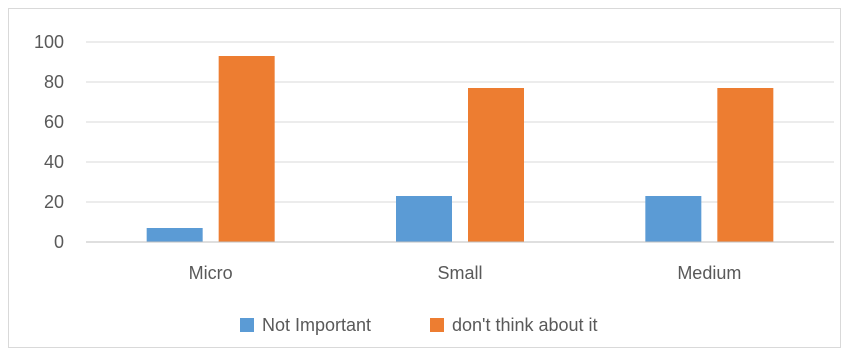 Image resolution: width=851 pixels, height=356 pixels. What do you see at coordinates (54, 162) in the screenshot?
I see `y-tick-label: 40` at bounding box center [54, 162].